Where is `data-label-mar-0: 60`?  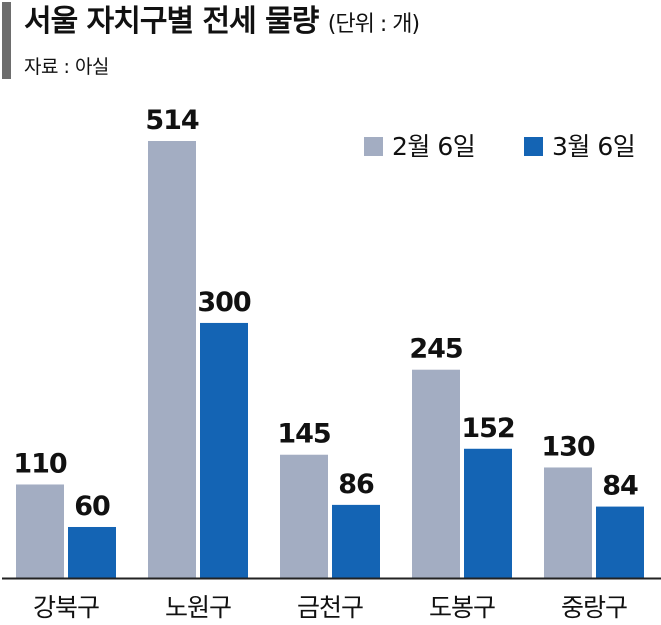 data-label-mar-0: 60 is located at coordinates (92, 506).